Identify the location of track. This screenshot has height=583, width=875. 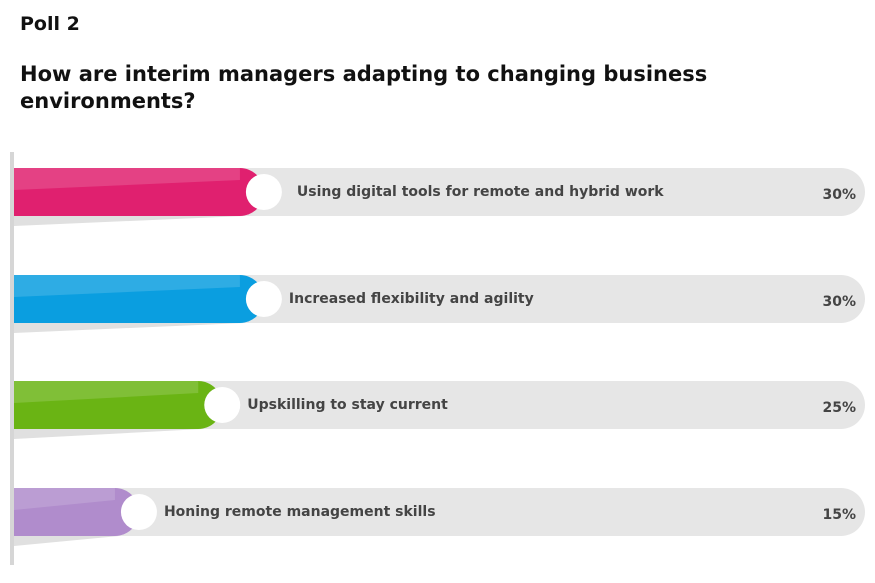
(439, 512).